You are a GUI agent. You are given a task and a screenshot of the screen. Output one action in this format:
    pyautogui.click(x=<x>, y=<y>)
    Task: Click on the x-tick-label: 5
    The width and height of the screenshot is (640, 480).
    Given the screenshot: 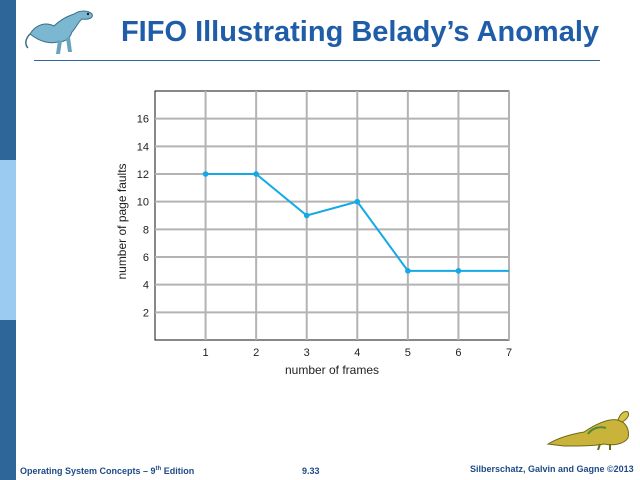 What is the action you would take?
    pyautogui.click(x=408, y=353)
    